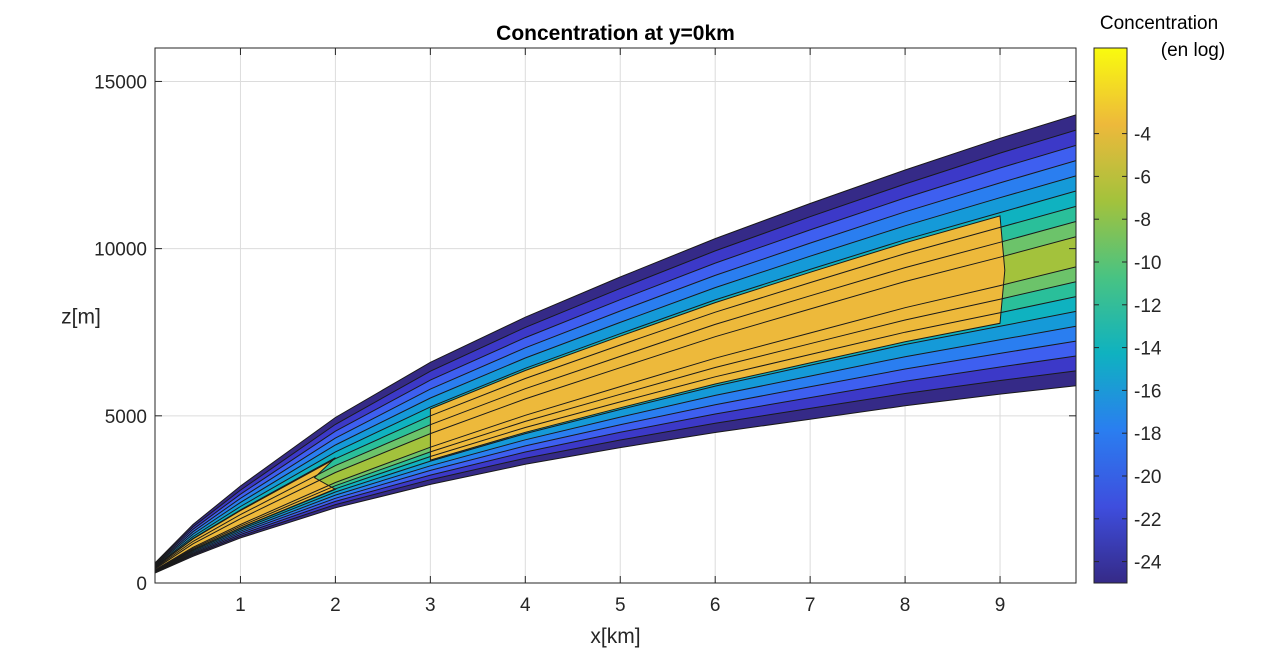 Image resolution: width=1282 pixels, height=656 pixels. I want to click on x-tick-label: 5, so click(620, 605).